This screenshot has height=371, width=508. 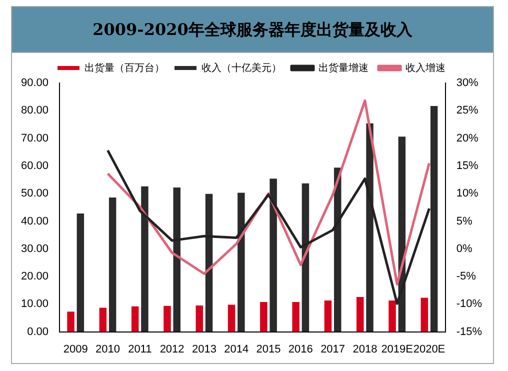 What do you see at coordinates (467, 194) in the screenshot?
I see `y2-tick-label: 10%` at bounding box center [467, 194].